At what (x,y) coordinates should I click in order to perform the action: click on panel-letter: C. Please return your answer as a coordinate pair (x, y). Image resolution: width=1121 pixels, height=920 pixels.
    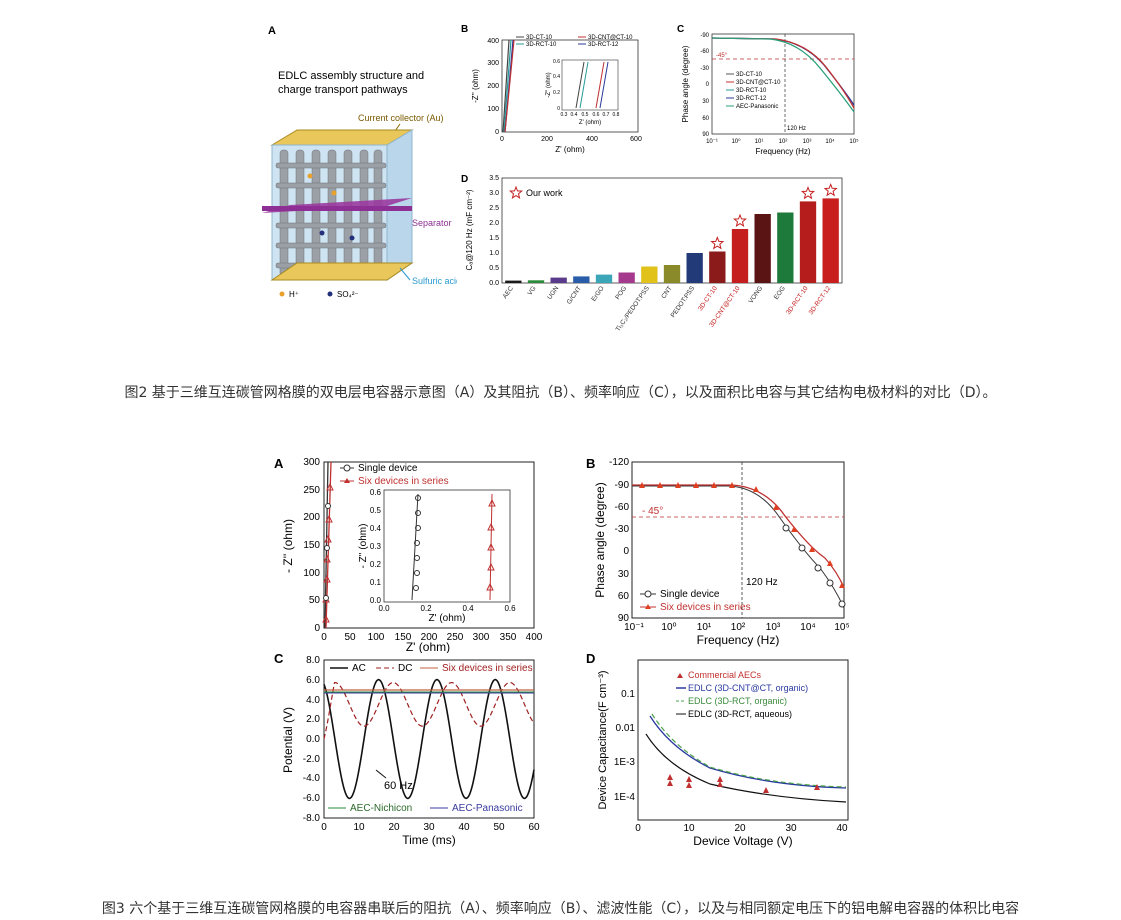
    Looking at the image, I should click on (279, 658).